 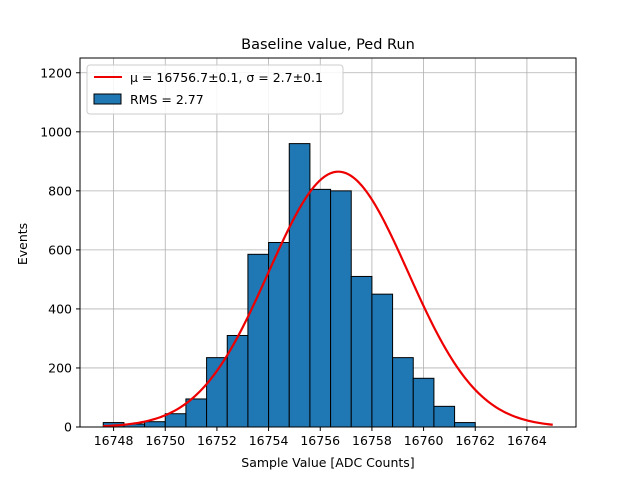 I want to click on legend-box, so click(x=215, y=89).